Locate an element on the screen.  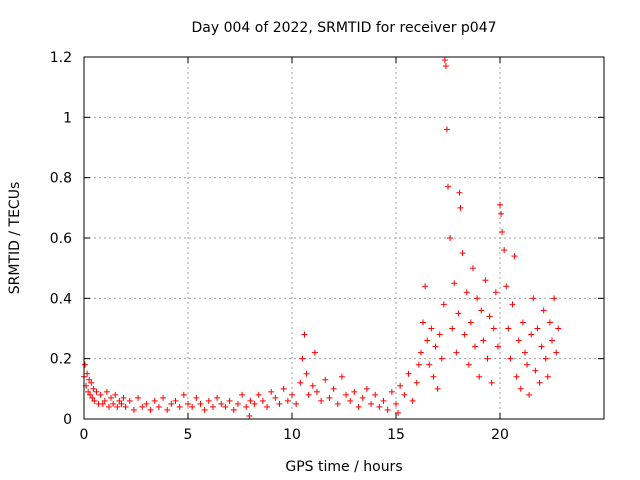
x-tick-label: 20 is located at coordinates (500, 435).